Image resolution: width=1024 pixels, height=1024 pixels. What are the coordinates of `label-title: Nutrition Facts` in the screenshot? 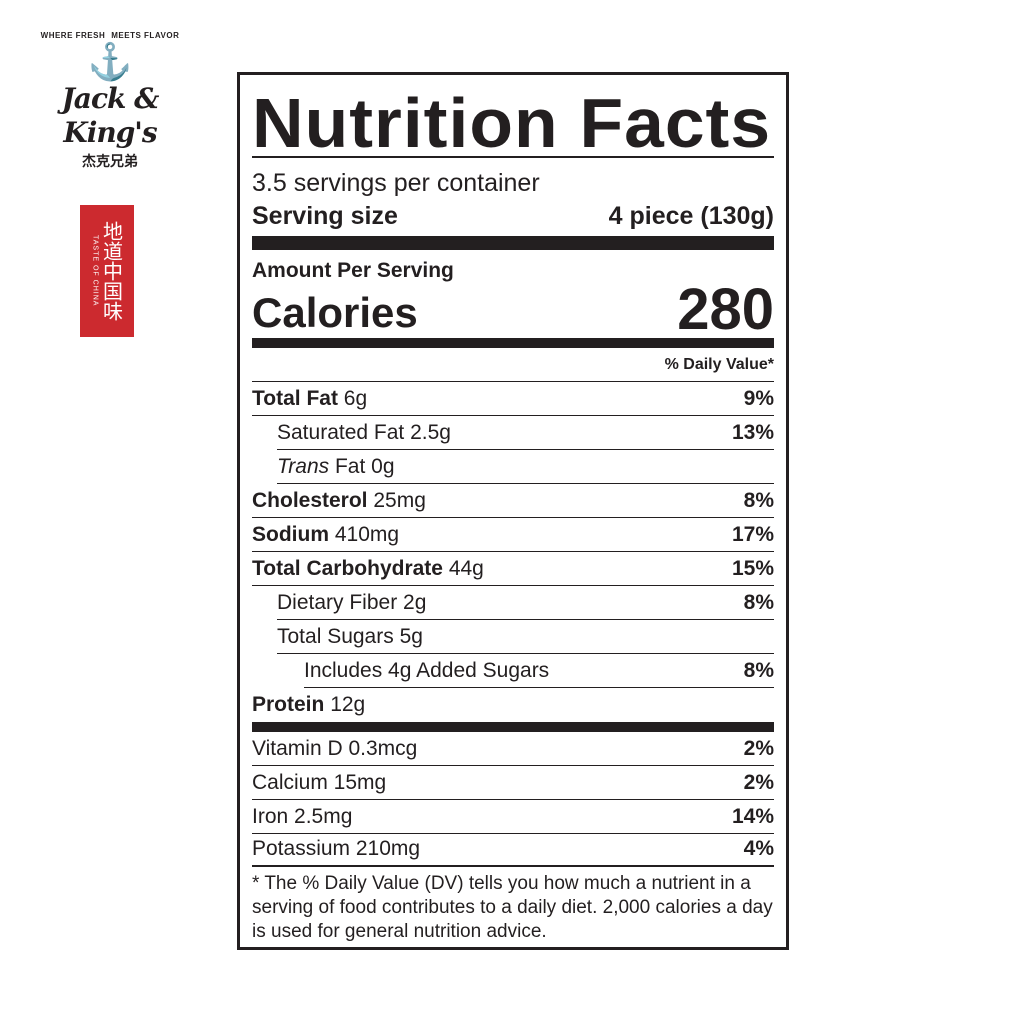 It's located at (512, 123).